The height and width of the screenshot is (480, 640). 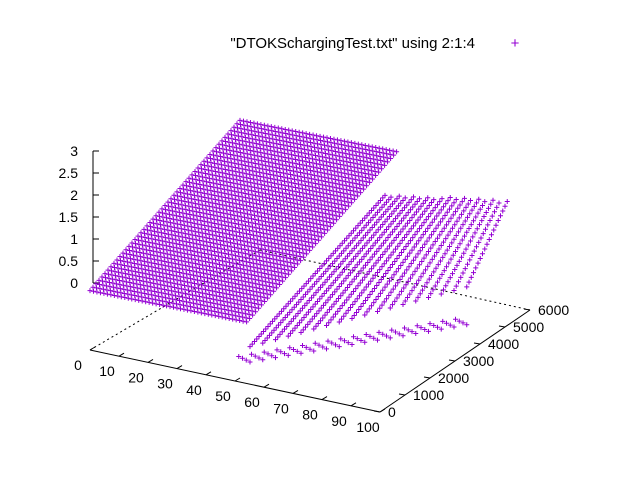 I want to click on y-tick-mark, so click(x=402, y=394).